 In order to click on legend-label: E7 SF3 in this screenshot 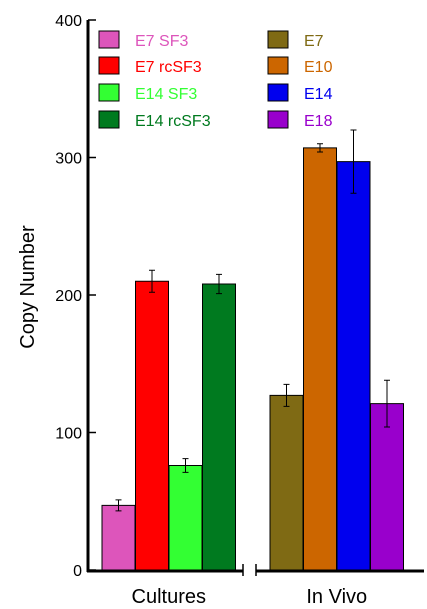, I will do `click(161, 41)`.